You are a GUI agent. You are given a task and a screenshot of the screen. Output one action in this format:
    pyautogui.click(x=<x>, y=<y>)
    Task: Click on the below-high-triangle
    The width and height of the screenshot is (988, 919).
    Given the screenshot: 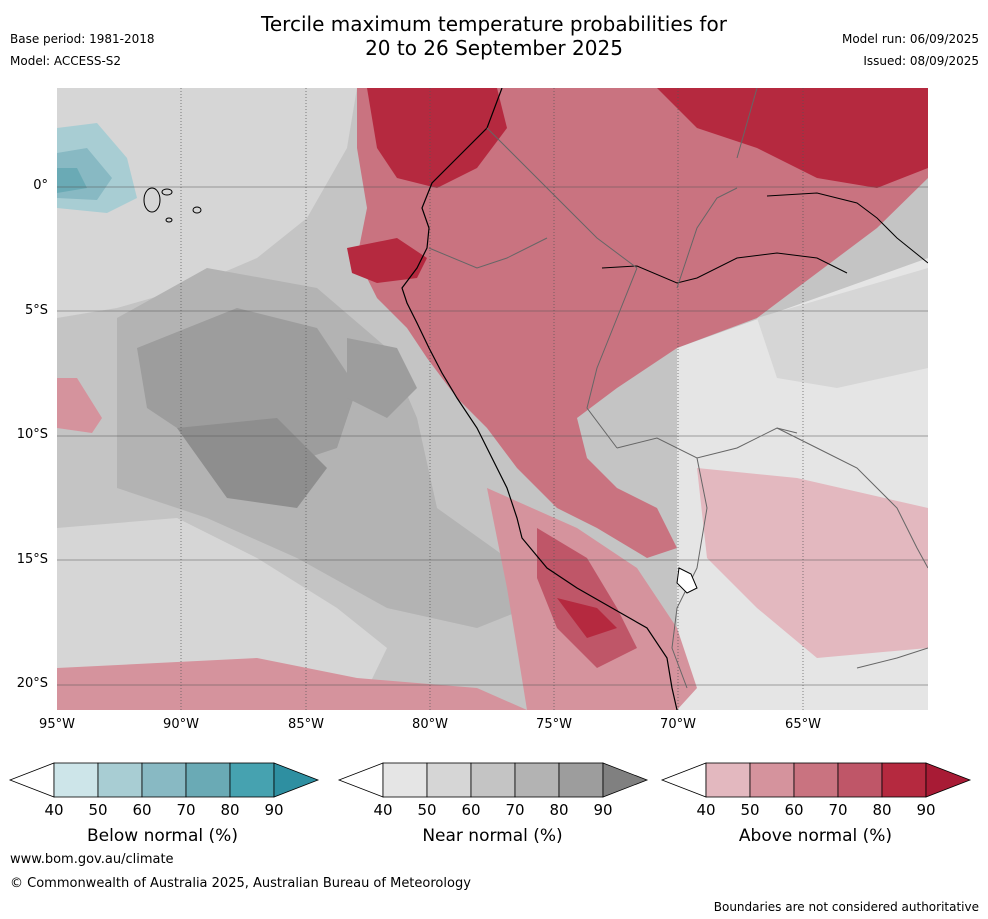 What is the action you would take?
    pyautogui.click(x=296, y=780)
    